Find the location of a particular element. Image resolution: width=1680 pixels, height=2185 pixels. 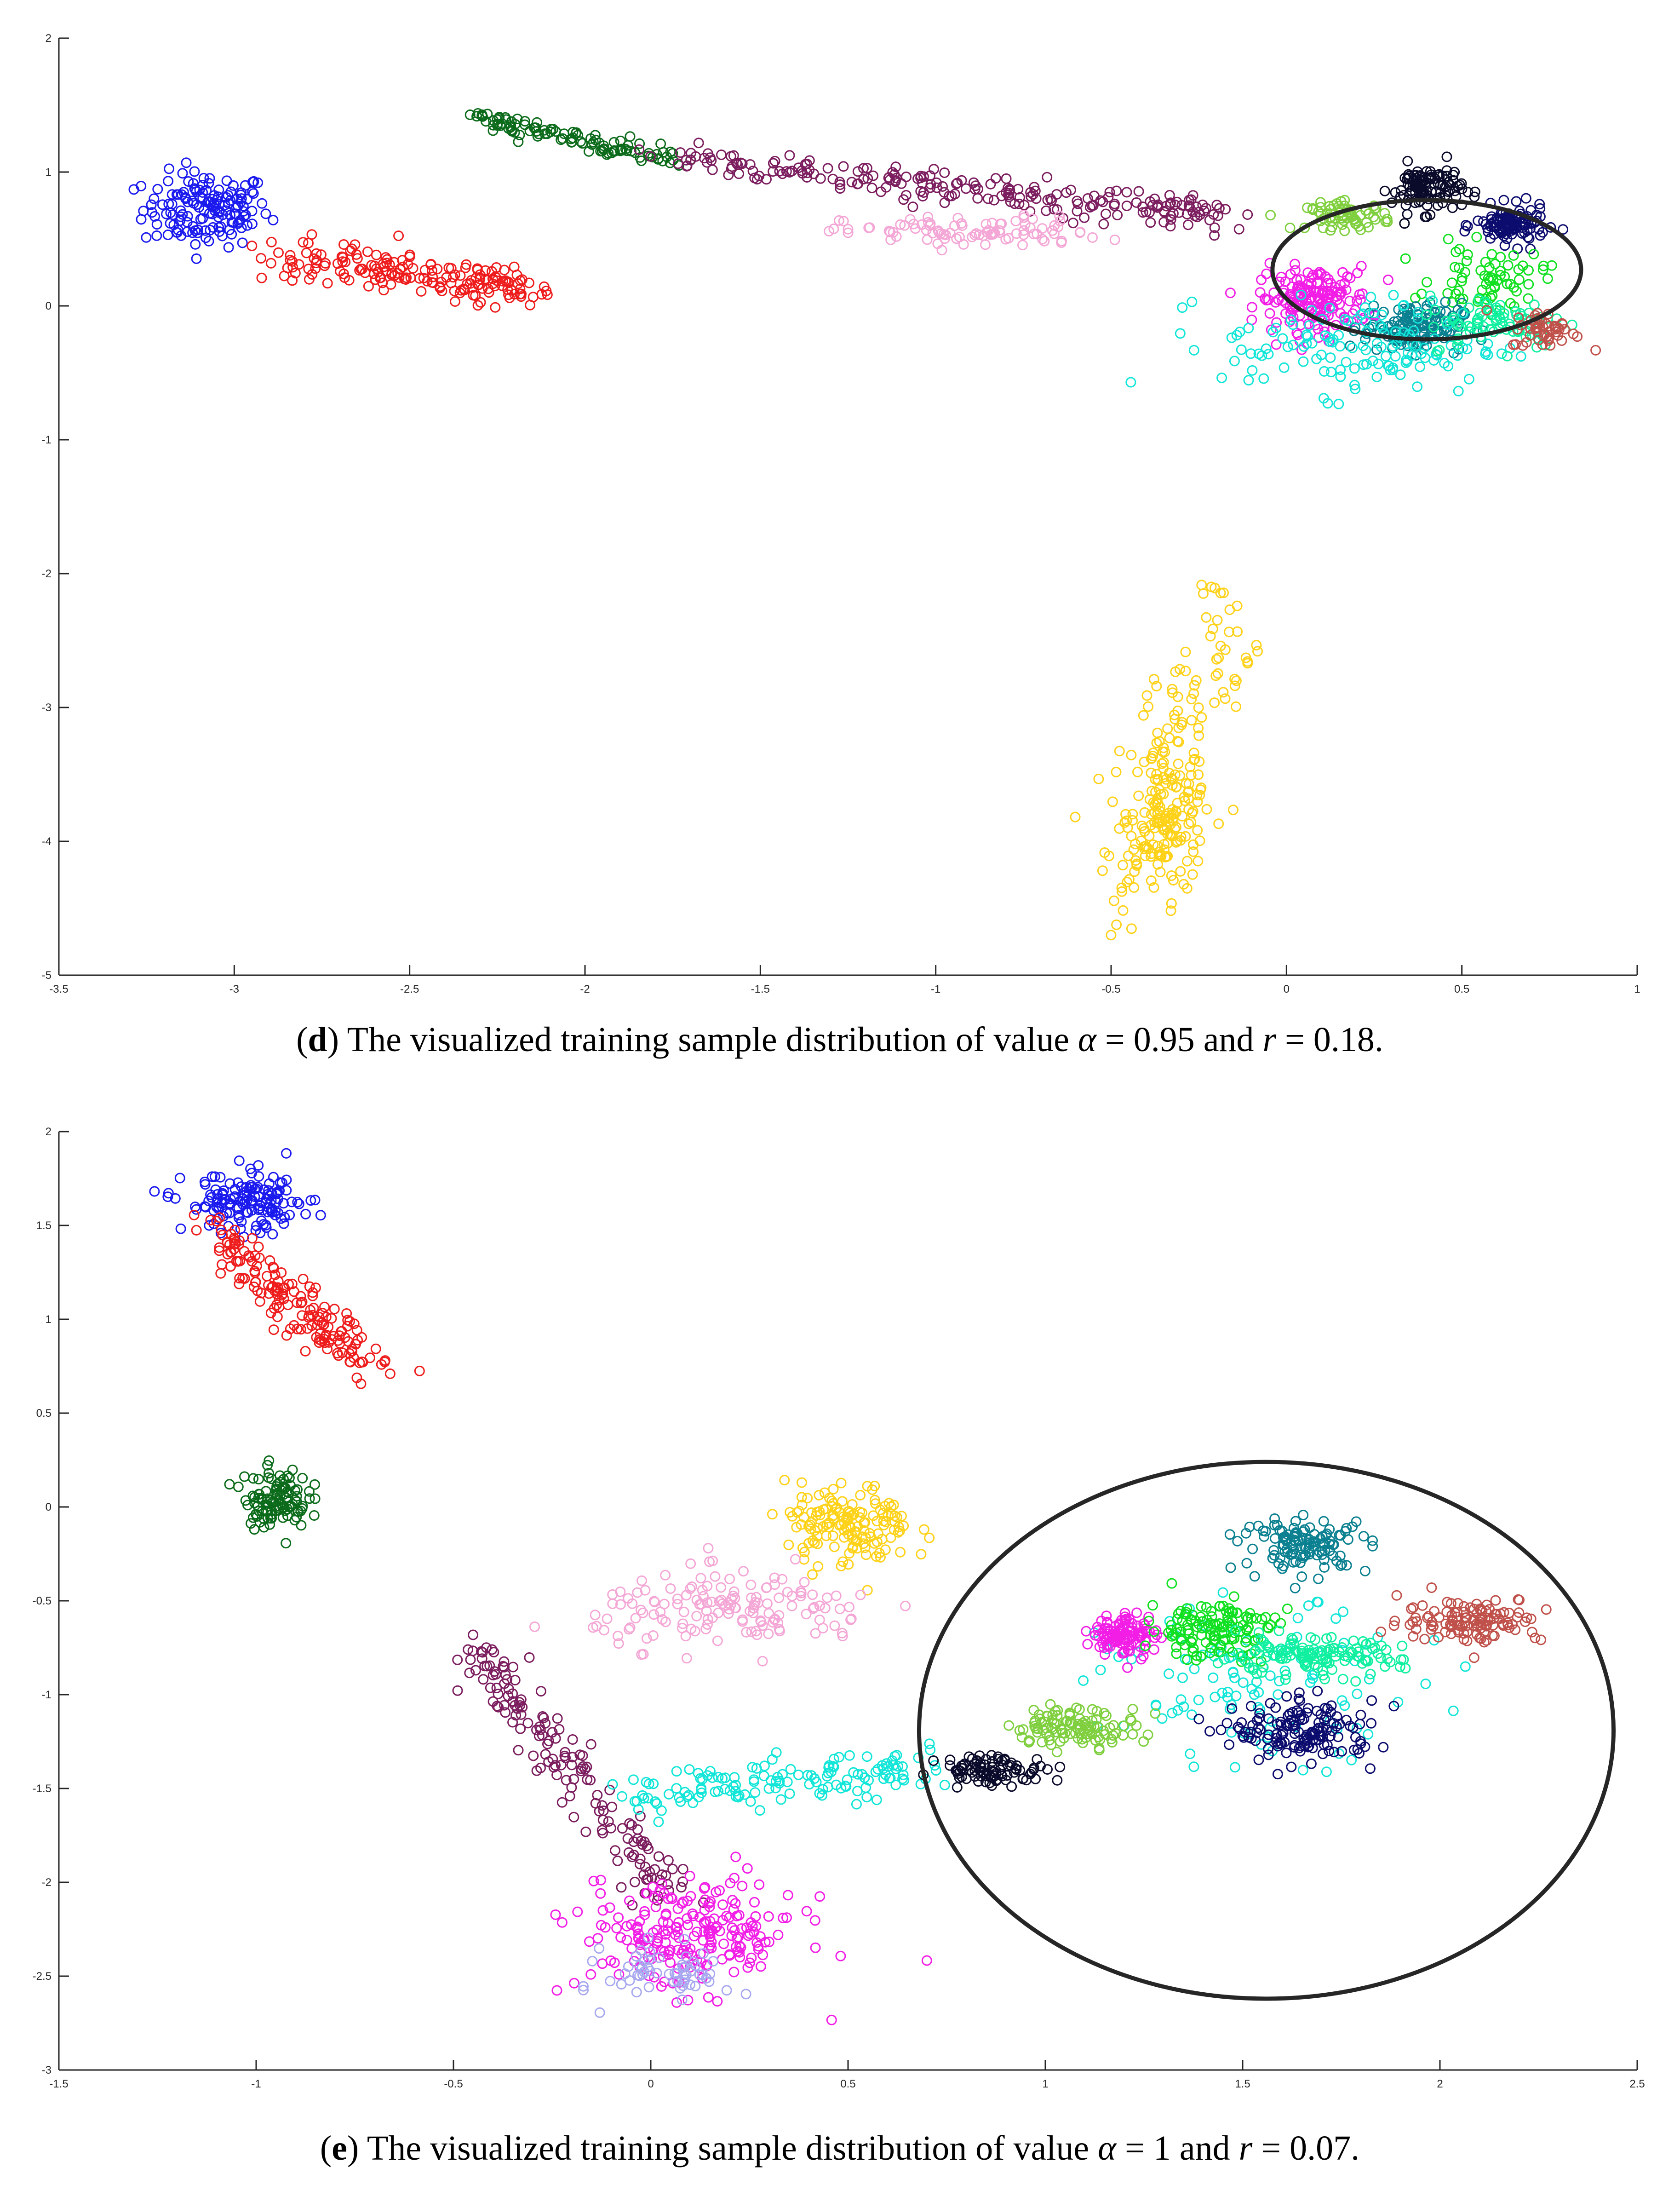

panel-d-point-green is located at coordinates (1467, 260).